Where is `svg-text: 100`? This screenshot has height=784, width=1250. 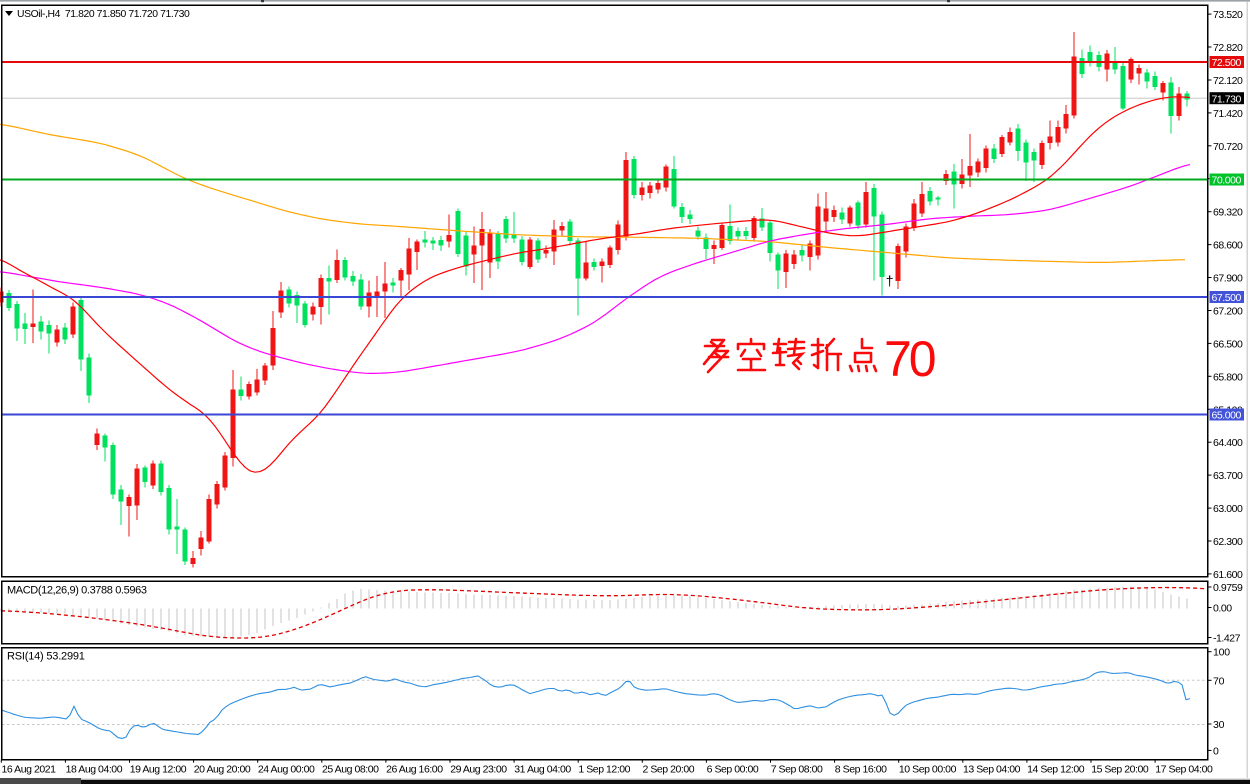
svg-text: 100 is located at coordinates (1221, 653).